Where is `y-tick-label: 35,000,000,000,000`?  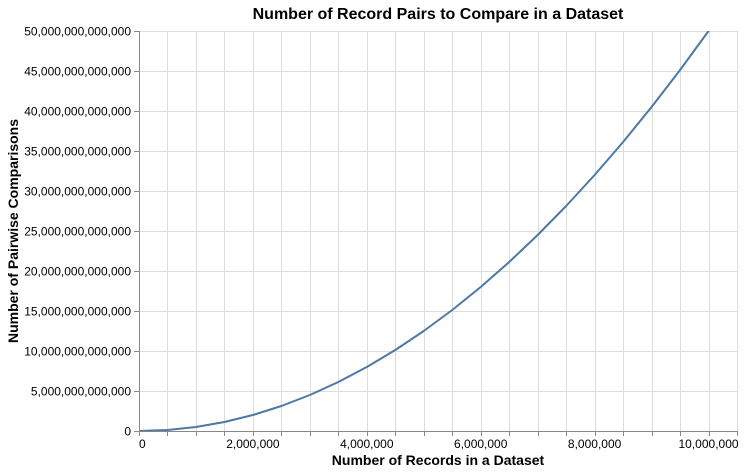
y-tick-label: 35,000,000,000,000 is located at coordinates (77, 152).